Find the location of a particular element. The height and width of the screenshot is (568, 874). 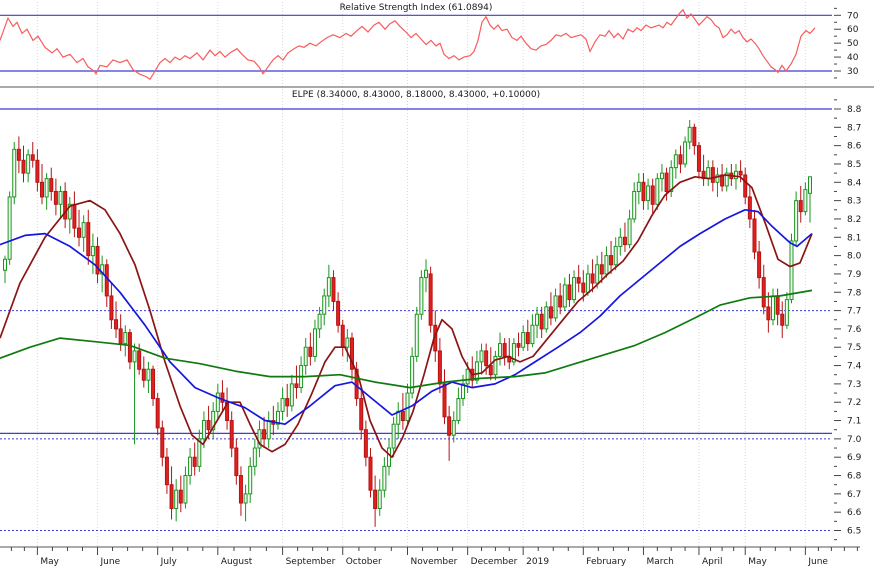

svg-text: 7.0 is located at coordinates (854, 440).